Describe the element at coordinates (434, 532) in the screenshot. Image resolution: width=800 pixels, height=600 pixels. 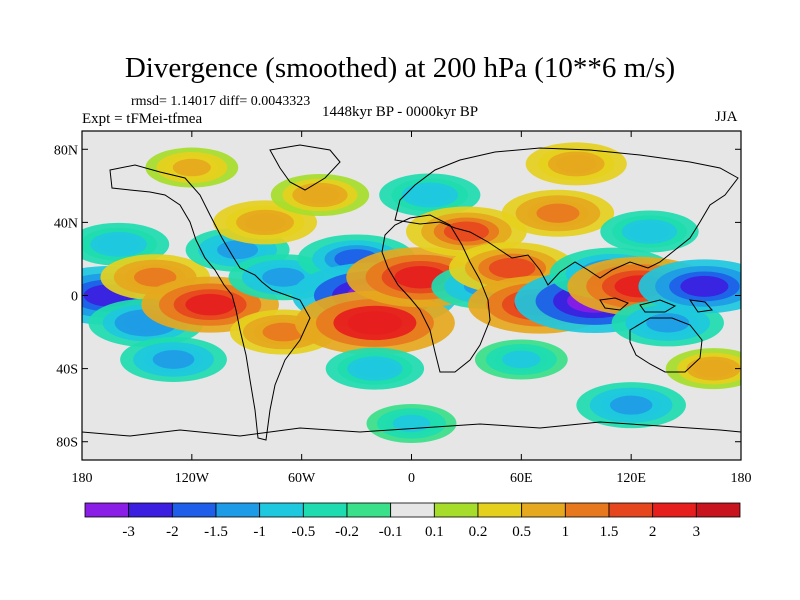
I see `colorbar-label: 0.1` at that location.